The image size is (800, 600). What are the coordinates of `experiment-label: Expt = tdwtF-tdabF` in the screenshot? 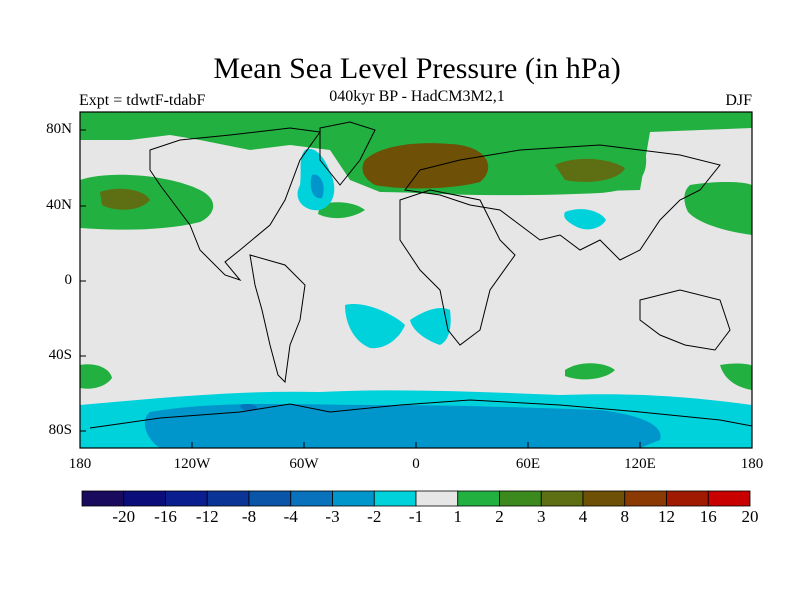 It's located at (142, 100).